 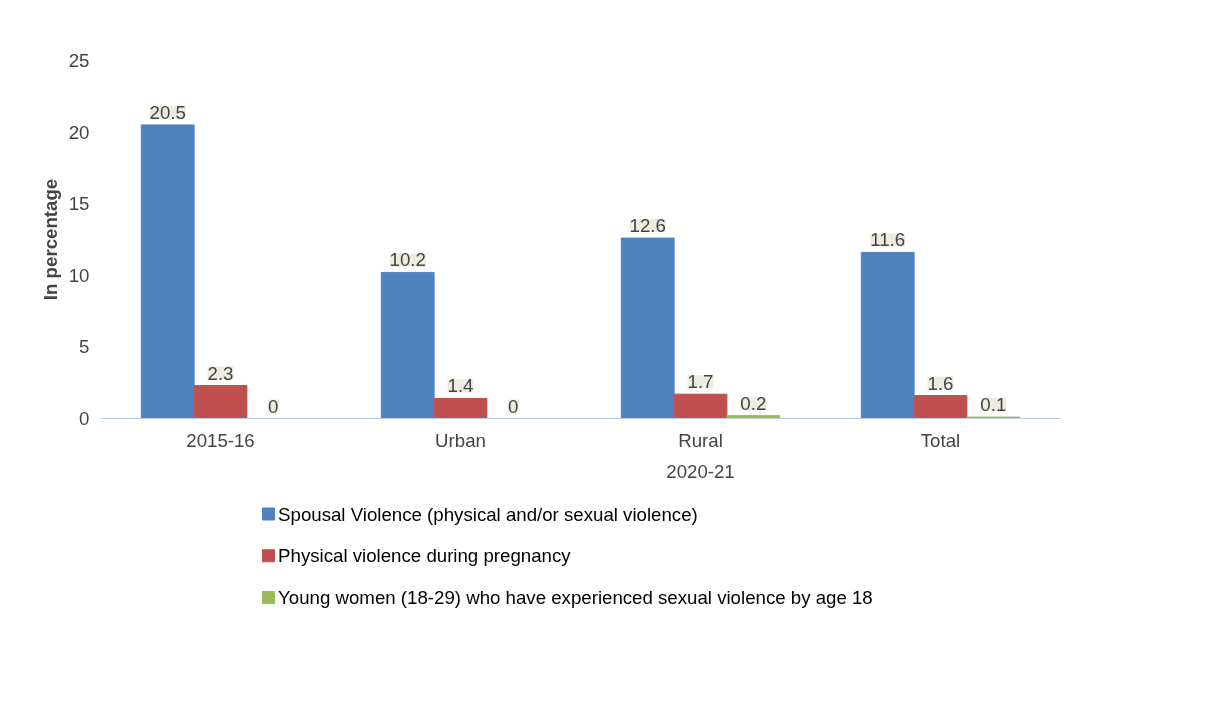 What do you see at coordinates (79, 275) in the screenshot?
I see `y-tick-label: 10` at bounding box center [79, 275].